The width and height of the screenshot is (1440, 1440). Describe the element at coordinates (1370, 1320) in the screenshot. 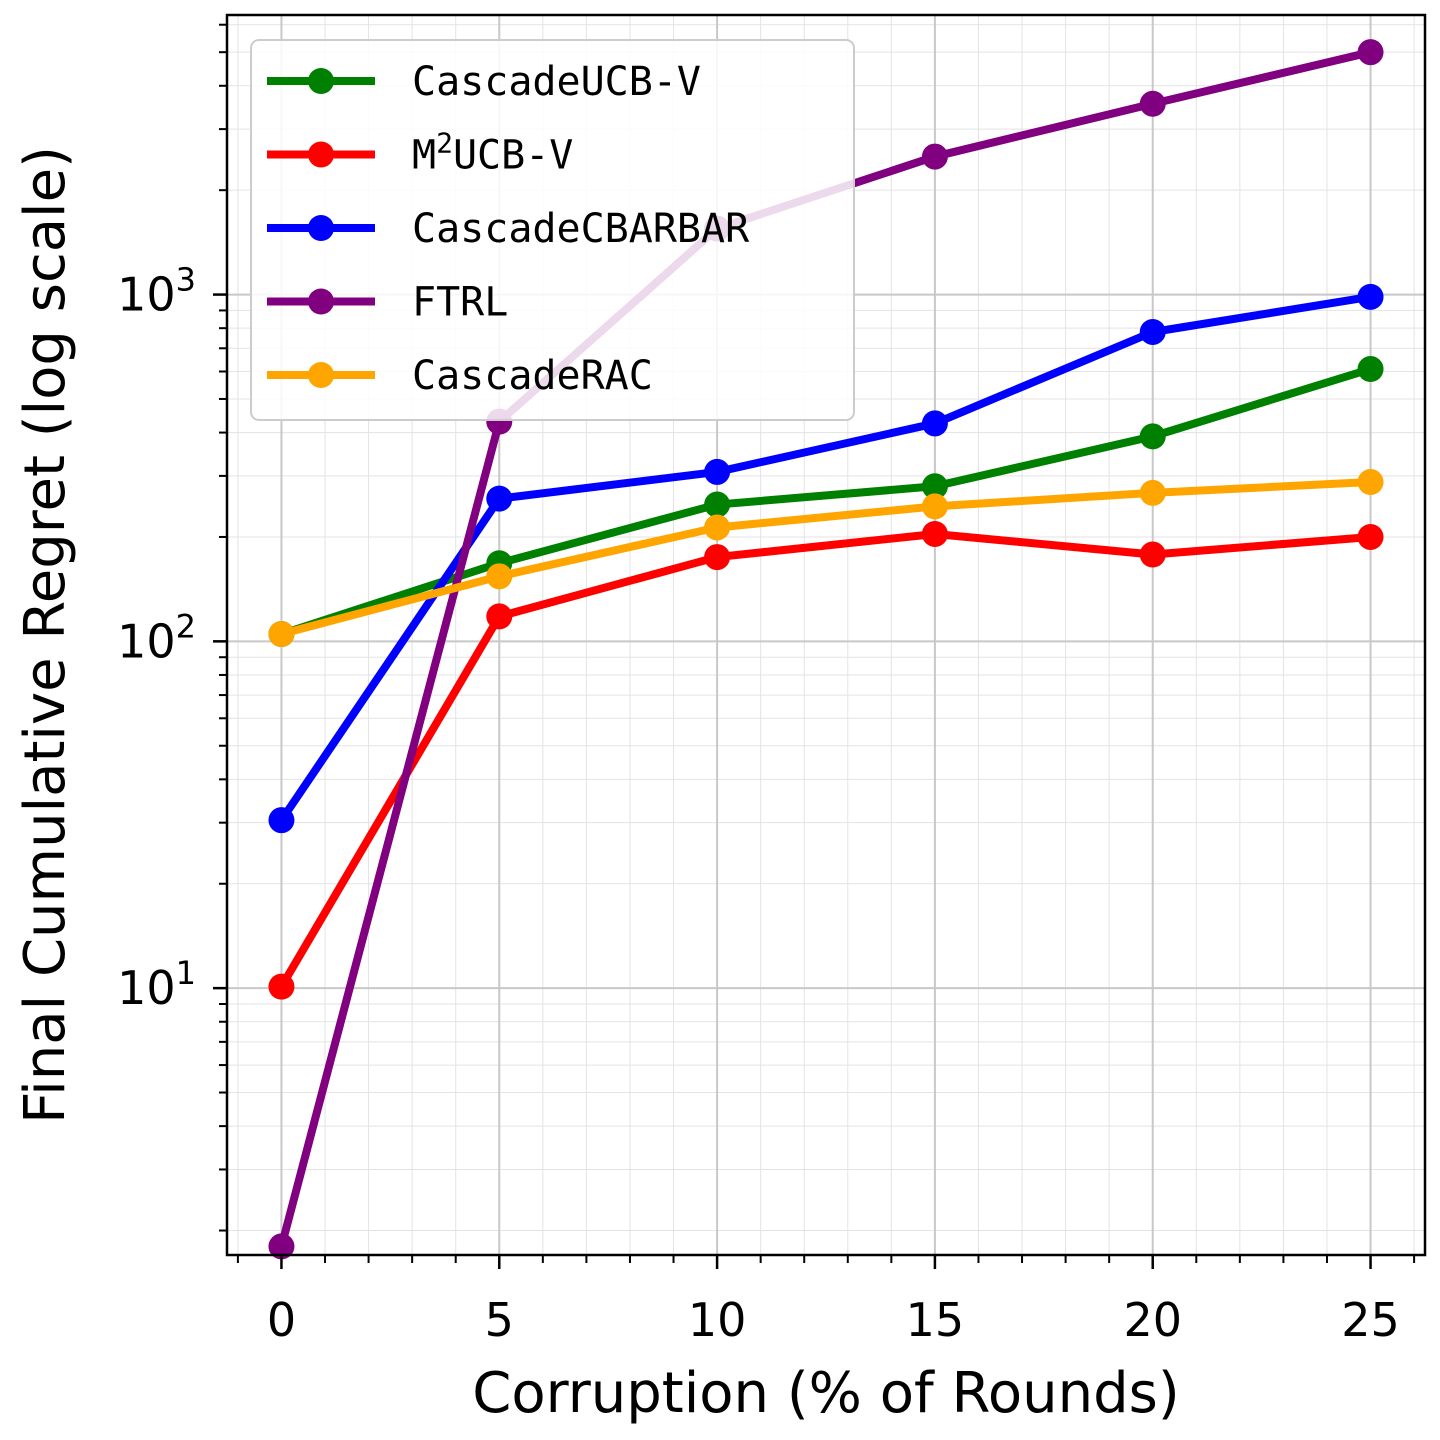

I see `x-tick-label: 25` at that location.